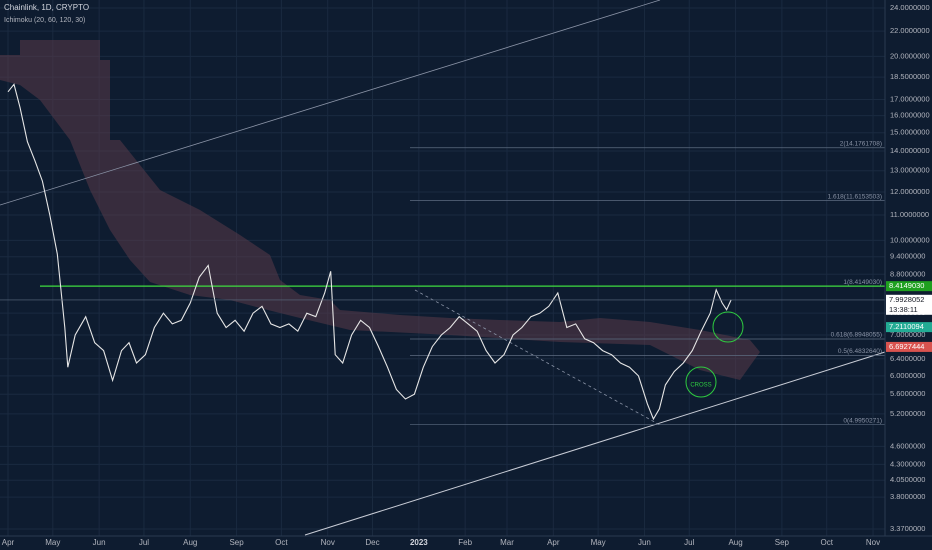  Describe the element at coordinates (910, 99) in the screenshot. I see `y-tick-label: 17.0000000` at that location.